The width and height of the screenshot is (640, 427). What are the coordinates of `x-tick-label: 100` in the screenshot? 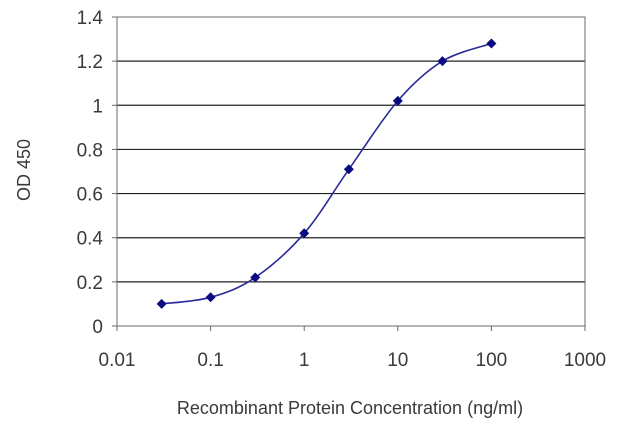 It's located at (492, 360).